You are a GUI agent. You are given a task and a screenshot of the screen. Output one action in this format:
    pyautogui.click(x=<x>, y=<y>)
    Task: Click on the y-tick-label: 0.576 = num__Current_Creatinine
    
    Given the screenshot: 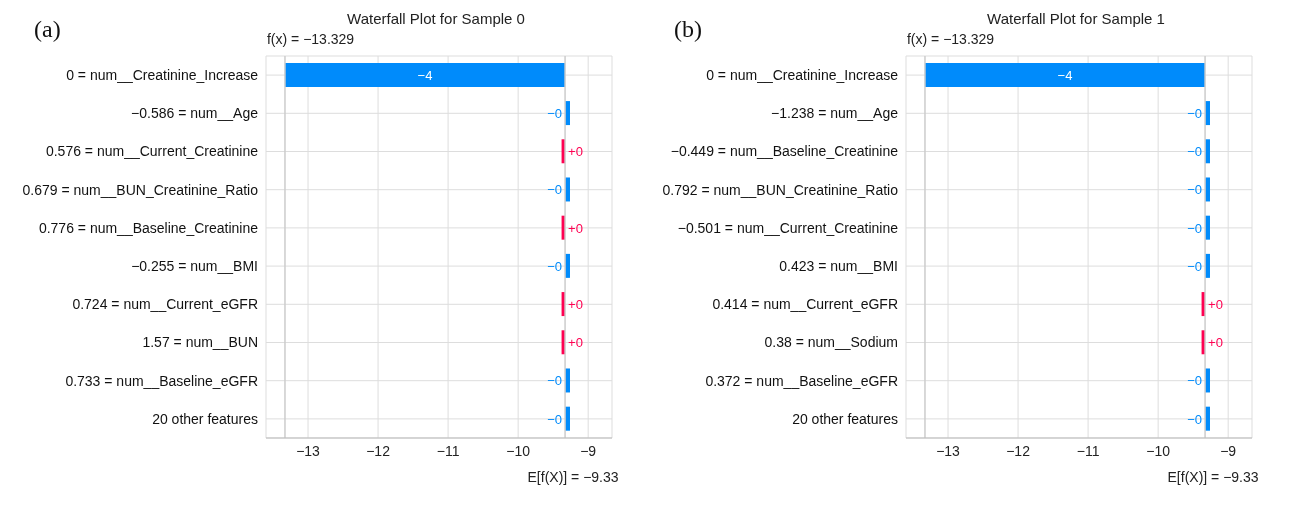 What is the action you would take?
    pyautogui.click(x=152, y=151)
    